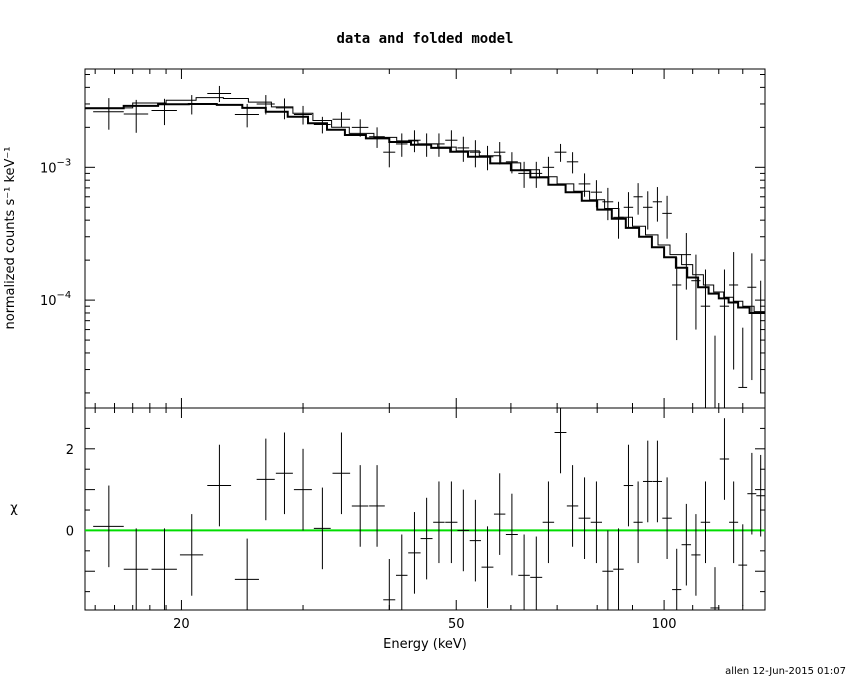 This screenshot has width=850, height=680. Describe the element at coordinates (70, 531) in the screenshot. I see `y-tick-label: 0` at that location.